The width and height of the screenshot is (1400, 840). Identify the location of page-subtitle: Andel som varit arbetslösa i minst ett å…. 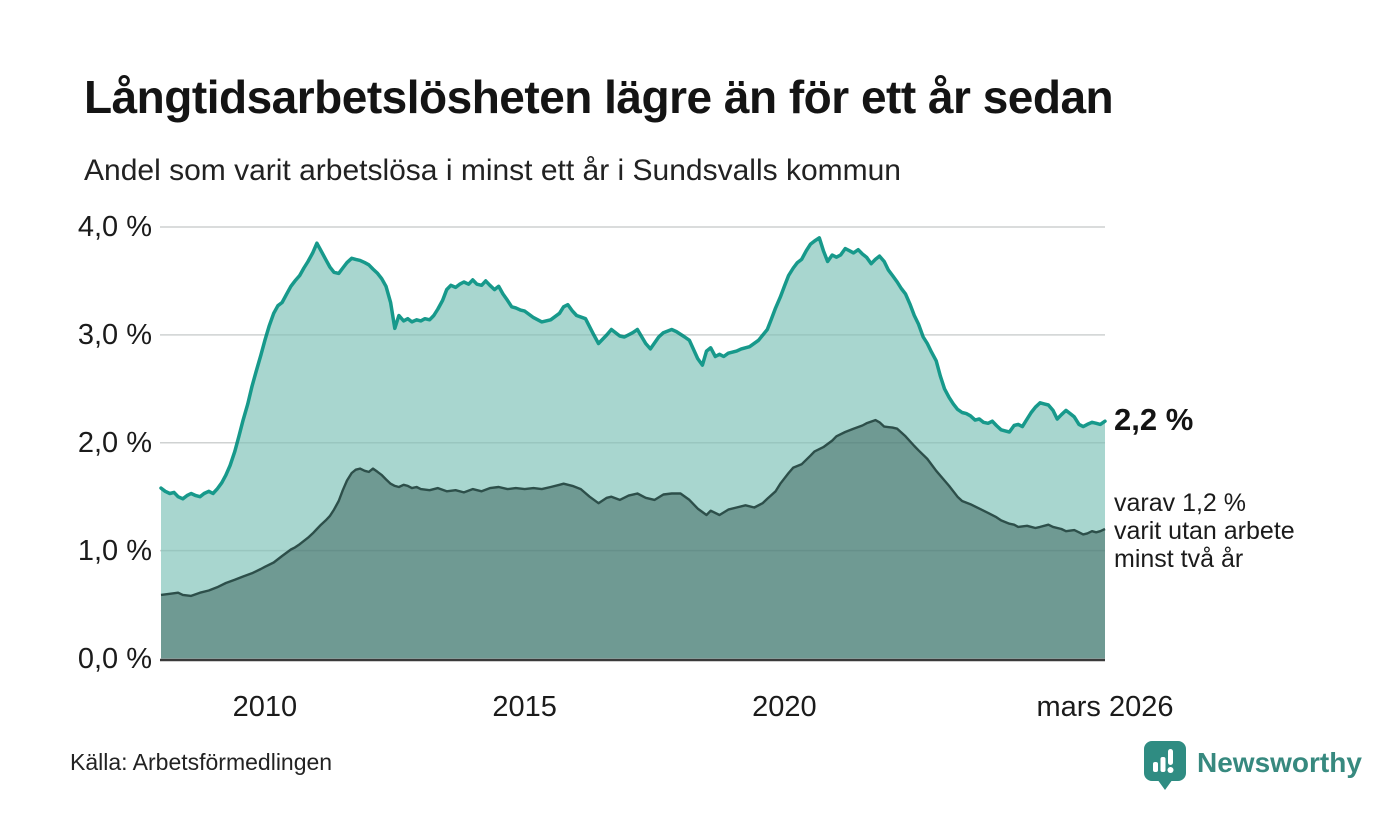
(492, 170).